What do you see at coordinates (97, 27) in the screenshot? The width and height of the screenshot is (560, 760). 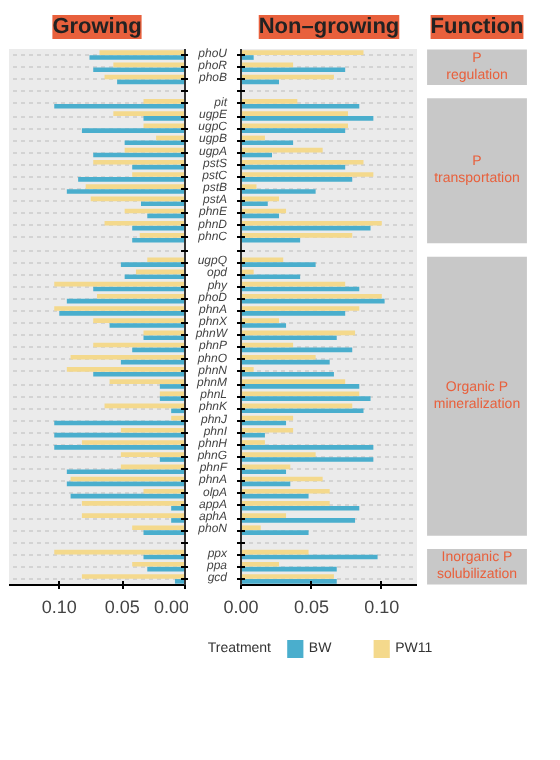 I see `chart-title: Growing` at bounding box center [97, 27].